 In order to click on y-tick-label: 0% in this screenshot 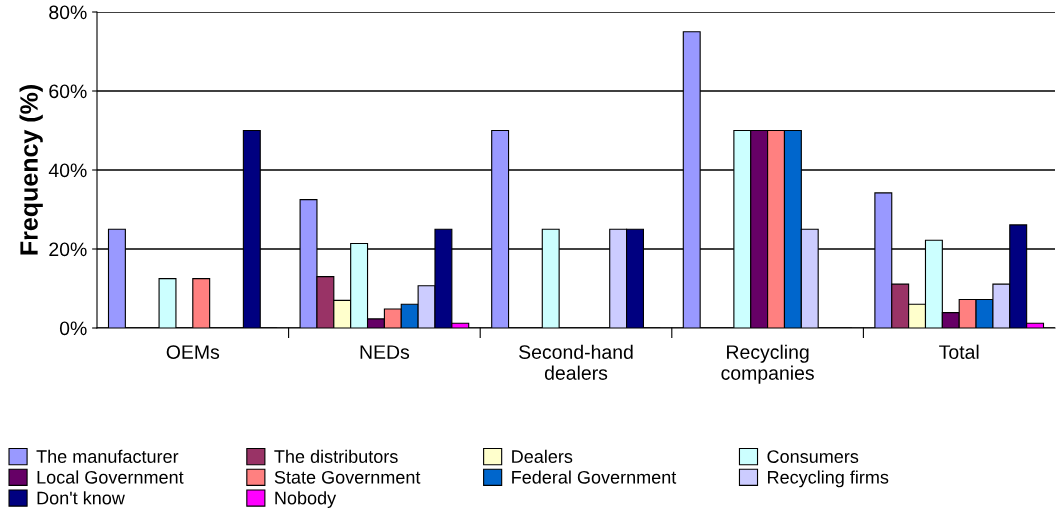, I will do `click(73, 328)`.